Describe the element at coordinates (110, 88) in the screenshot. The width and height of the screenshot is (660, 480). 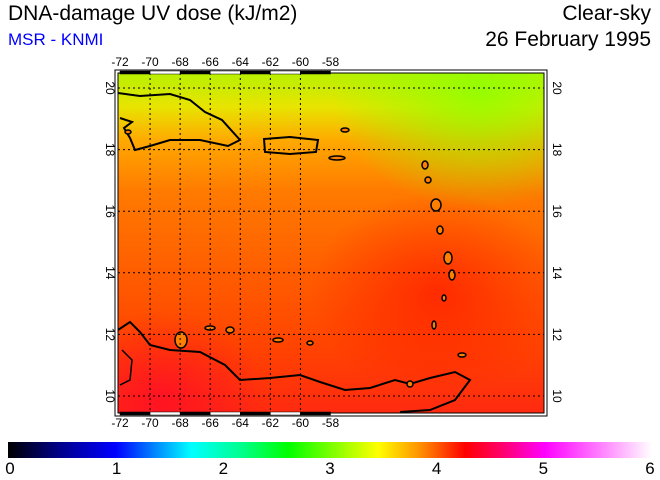
I see `lat-tick-label-left: 20` at that location.